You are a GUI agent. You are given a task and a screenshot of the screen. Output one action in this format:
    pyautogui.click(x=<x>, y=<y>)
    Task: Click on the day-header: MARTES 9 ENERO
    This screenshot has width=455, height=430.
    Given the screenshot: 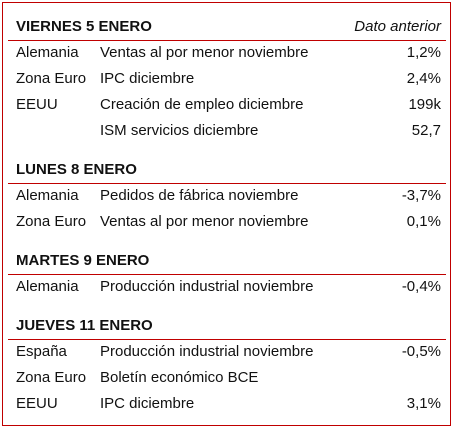 What is the action you would take?
    pyautogui.click(x=83, y=260)
    